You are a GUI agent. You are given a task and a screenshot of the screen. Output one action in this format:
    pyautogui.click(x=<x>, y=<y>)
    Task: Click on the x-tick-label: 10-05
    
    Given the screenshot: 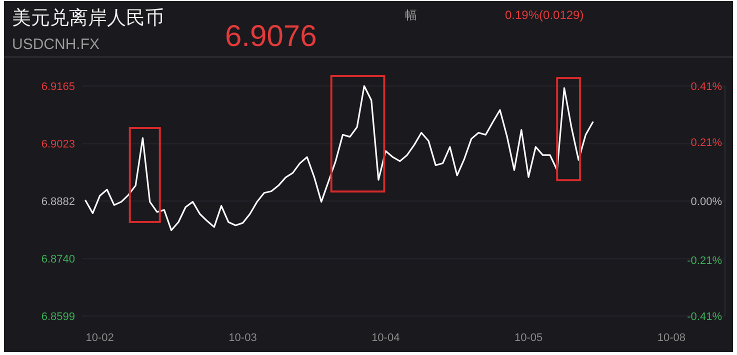 What is the action you would take?
    pyautogui.click(x=528, y=338)
    